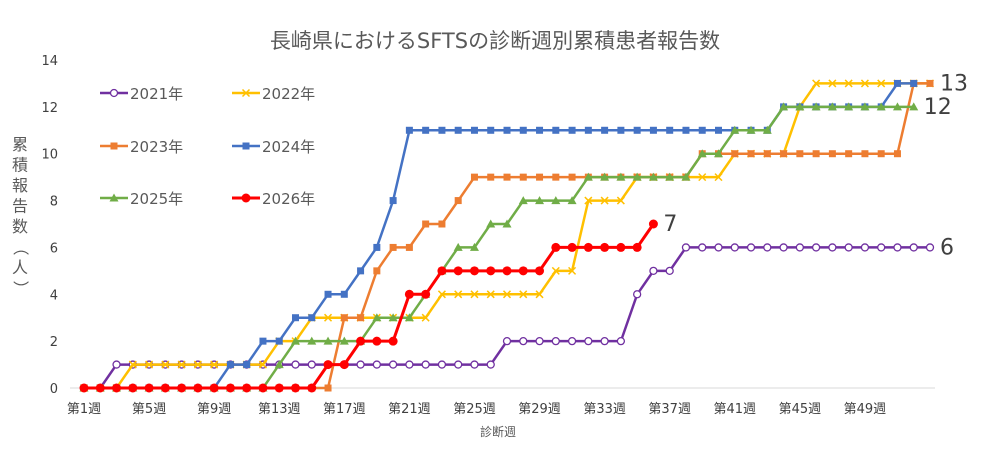  I want to click on x-tick-label: 第13週, so click(279, 409).